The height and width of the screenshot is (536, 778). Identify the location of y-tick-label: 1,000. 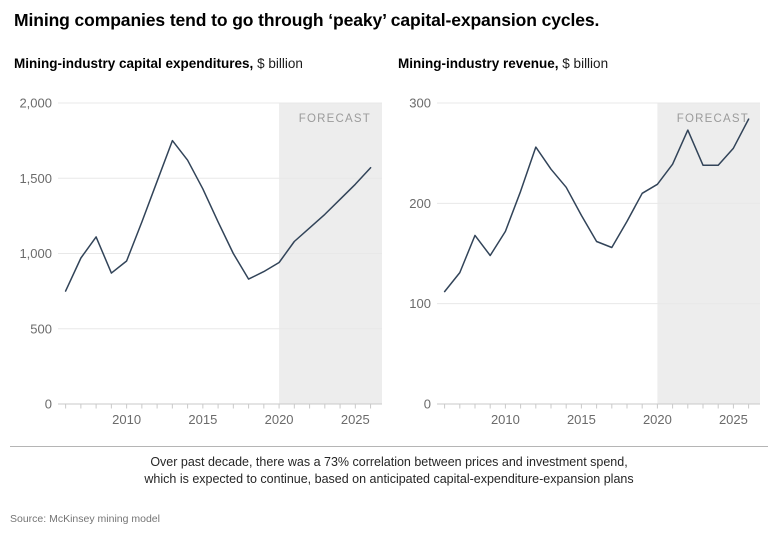
(35, 253).